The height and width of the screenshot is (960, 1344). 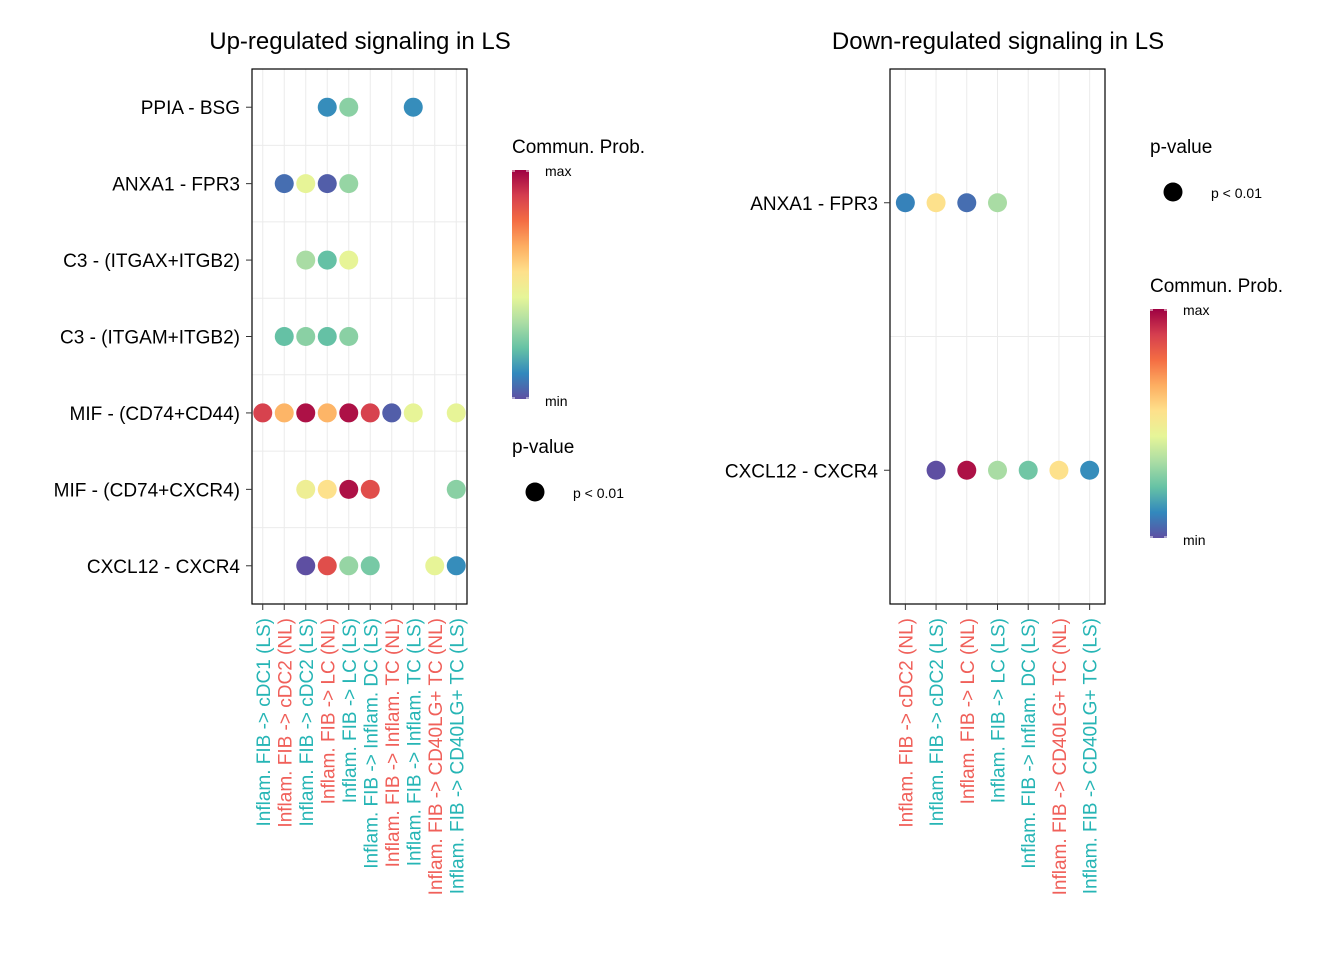 What do you see at coordinates (150, 338) in the screenshot?
I see `y-tick-label: C3 - (ITGAM+ITGB2)` at bounding box center [150, 338].